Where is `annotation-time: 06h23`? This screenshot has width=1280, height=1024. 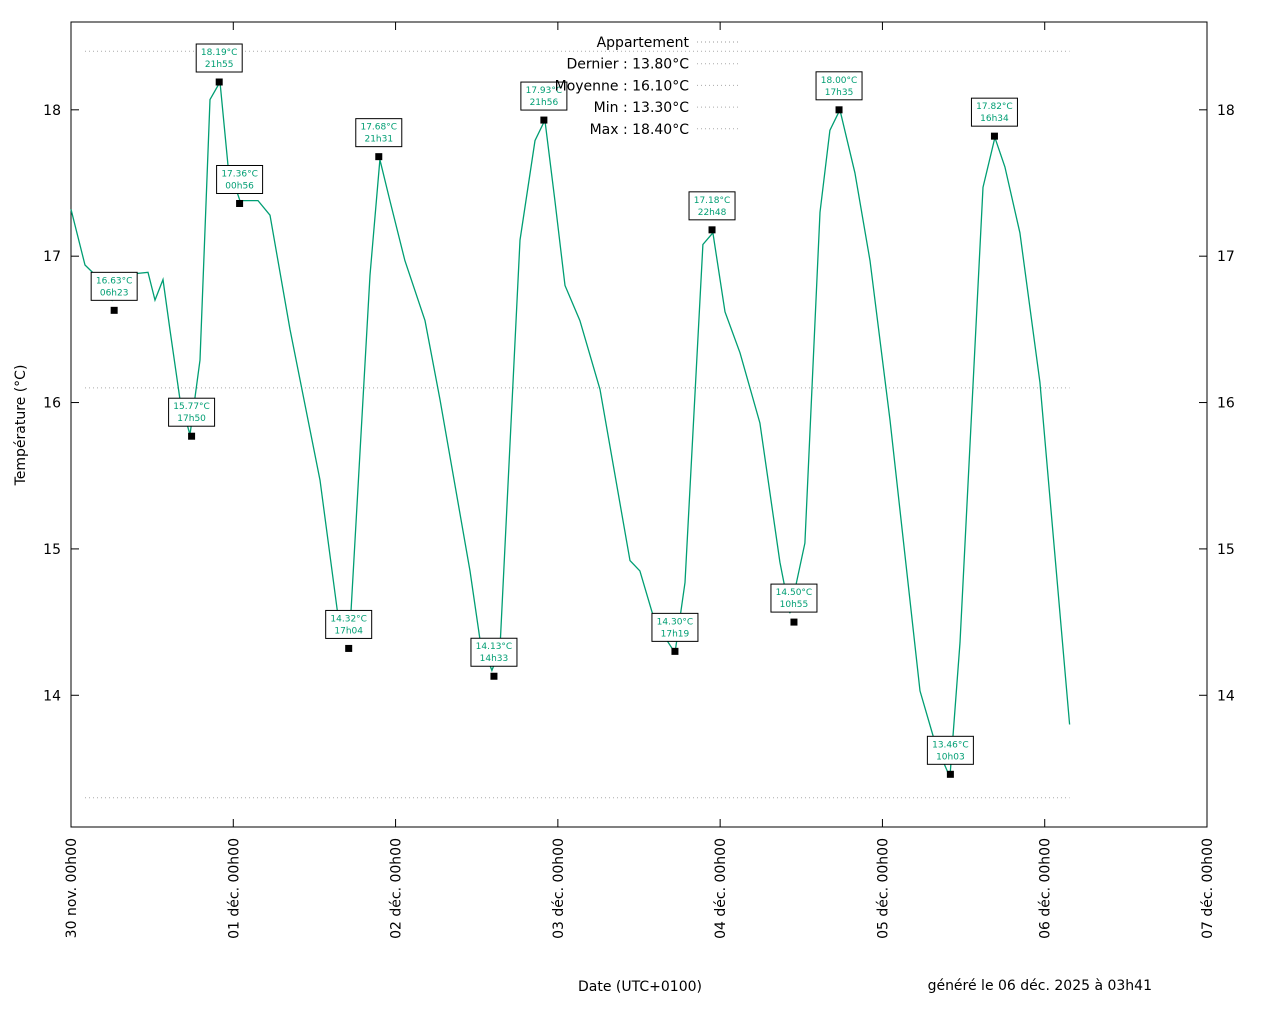 annotation-time: 06h23 is located at coordinates (114, 293).